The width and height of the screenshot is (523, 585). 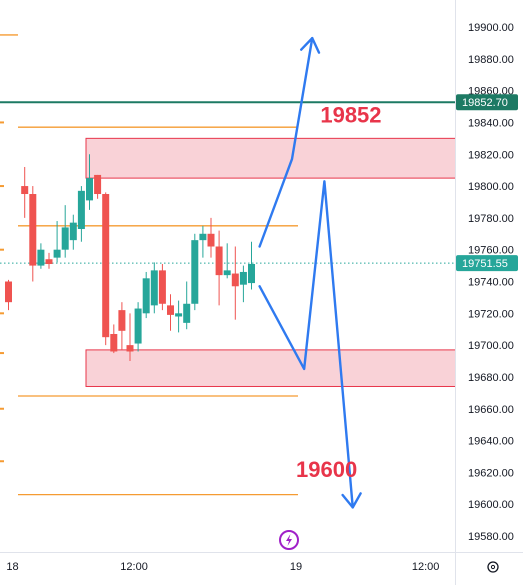 What do you see at coordinates (491, 346) in the screenshot?
I see `price-tick-label: 19700.00` at bounding box center [491, 346].